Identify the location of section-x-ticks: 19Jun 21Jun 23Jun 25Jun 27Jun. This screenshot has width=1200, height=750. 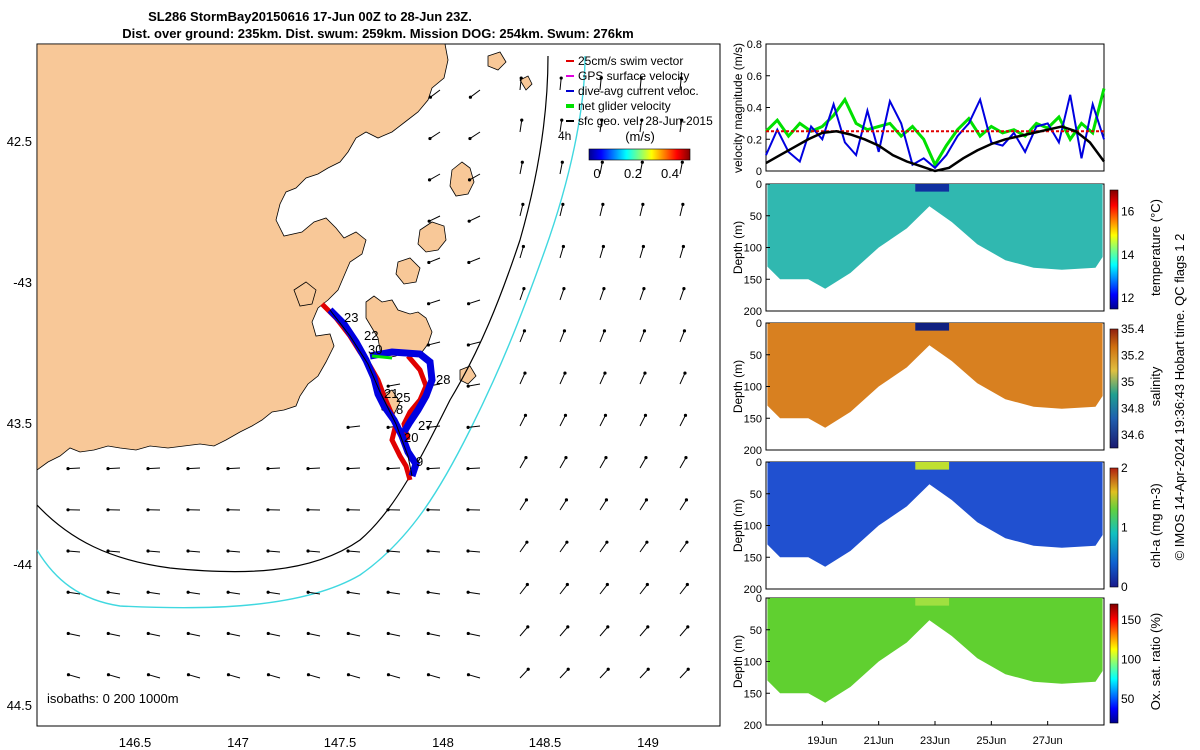
(935, 734).